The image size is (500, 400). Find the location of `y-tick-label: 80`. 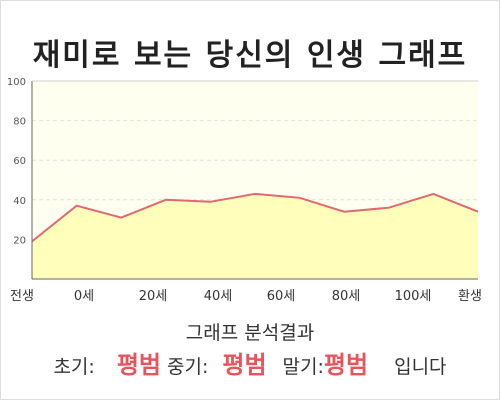

y-tick-label: 80 is located at coordinates (19, 122).